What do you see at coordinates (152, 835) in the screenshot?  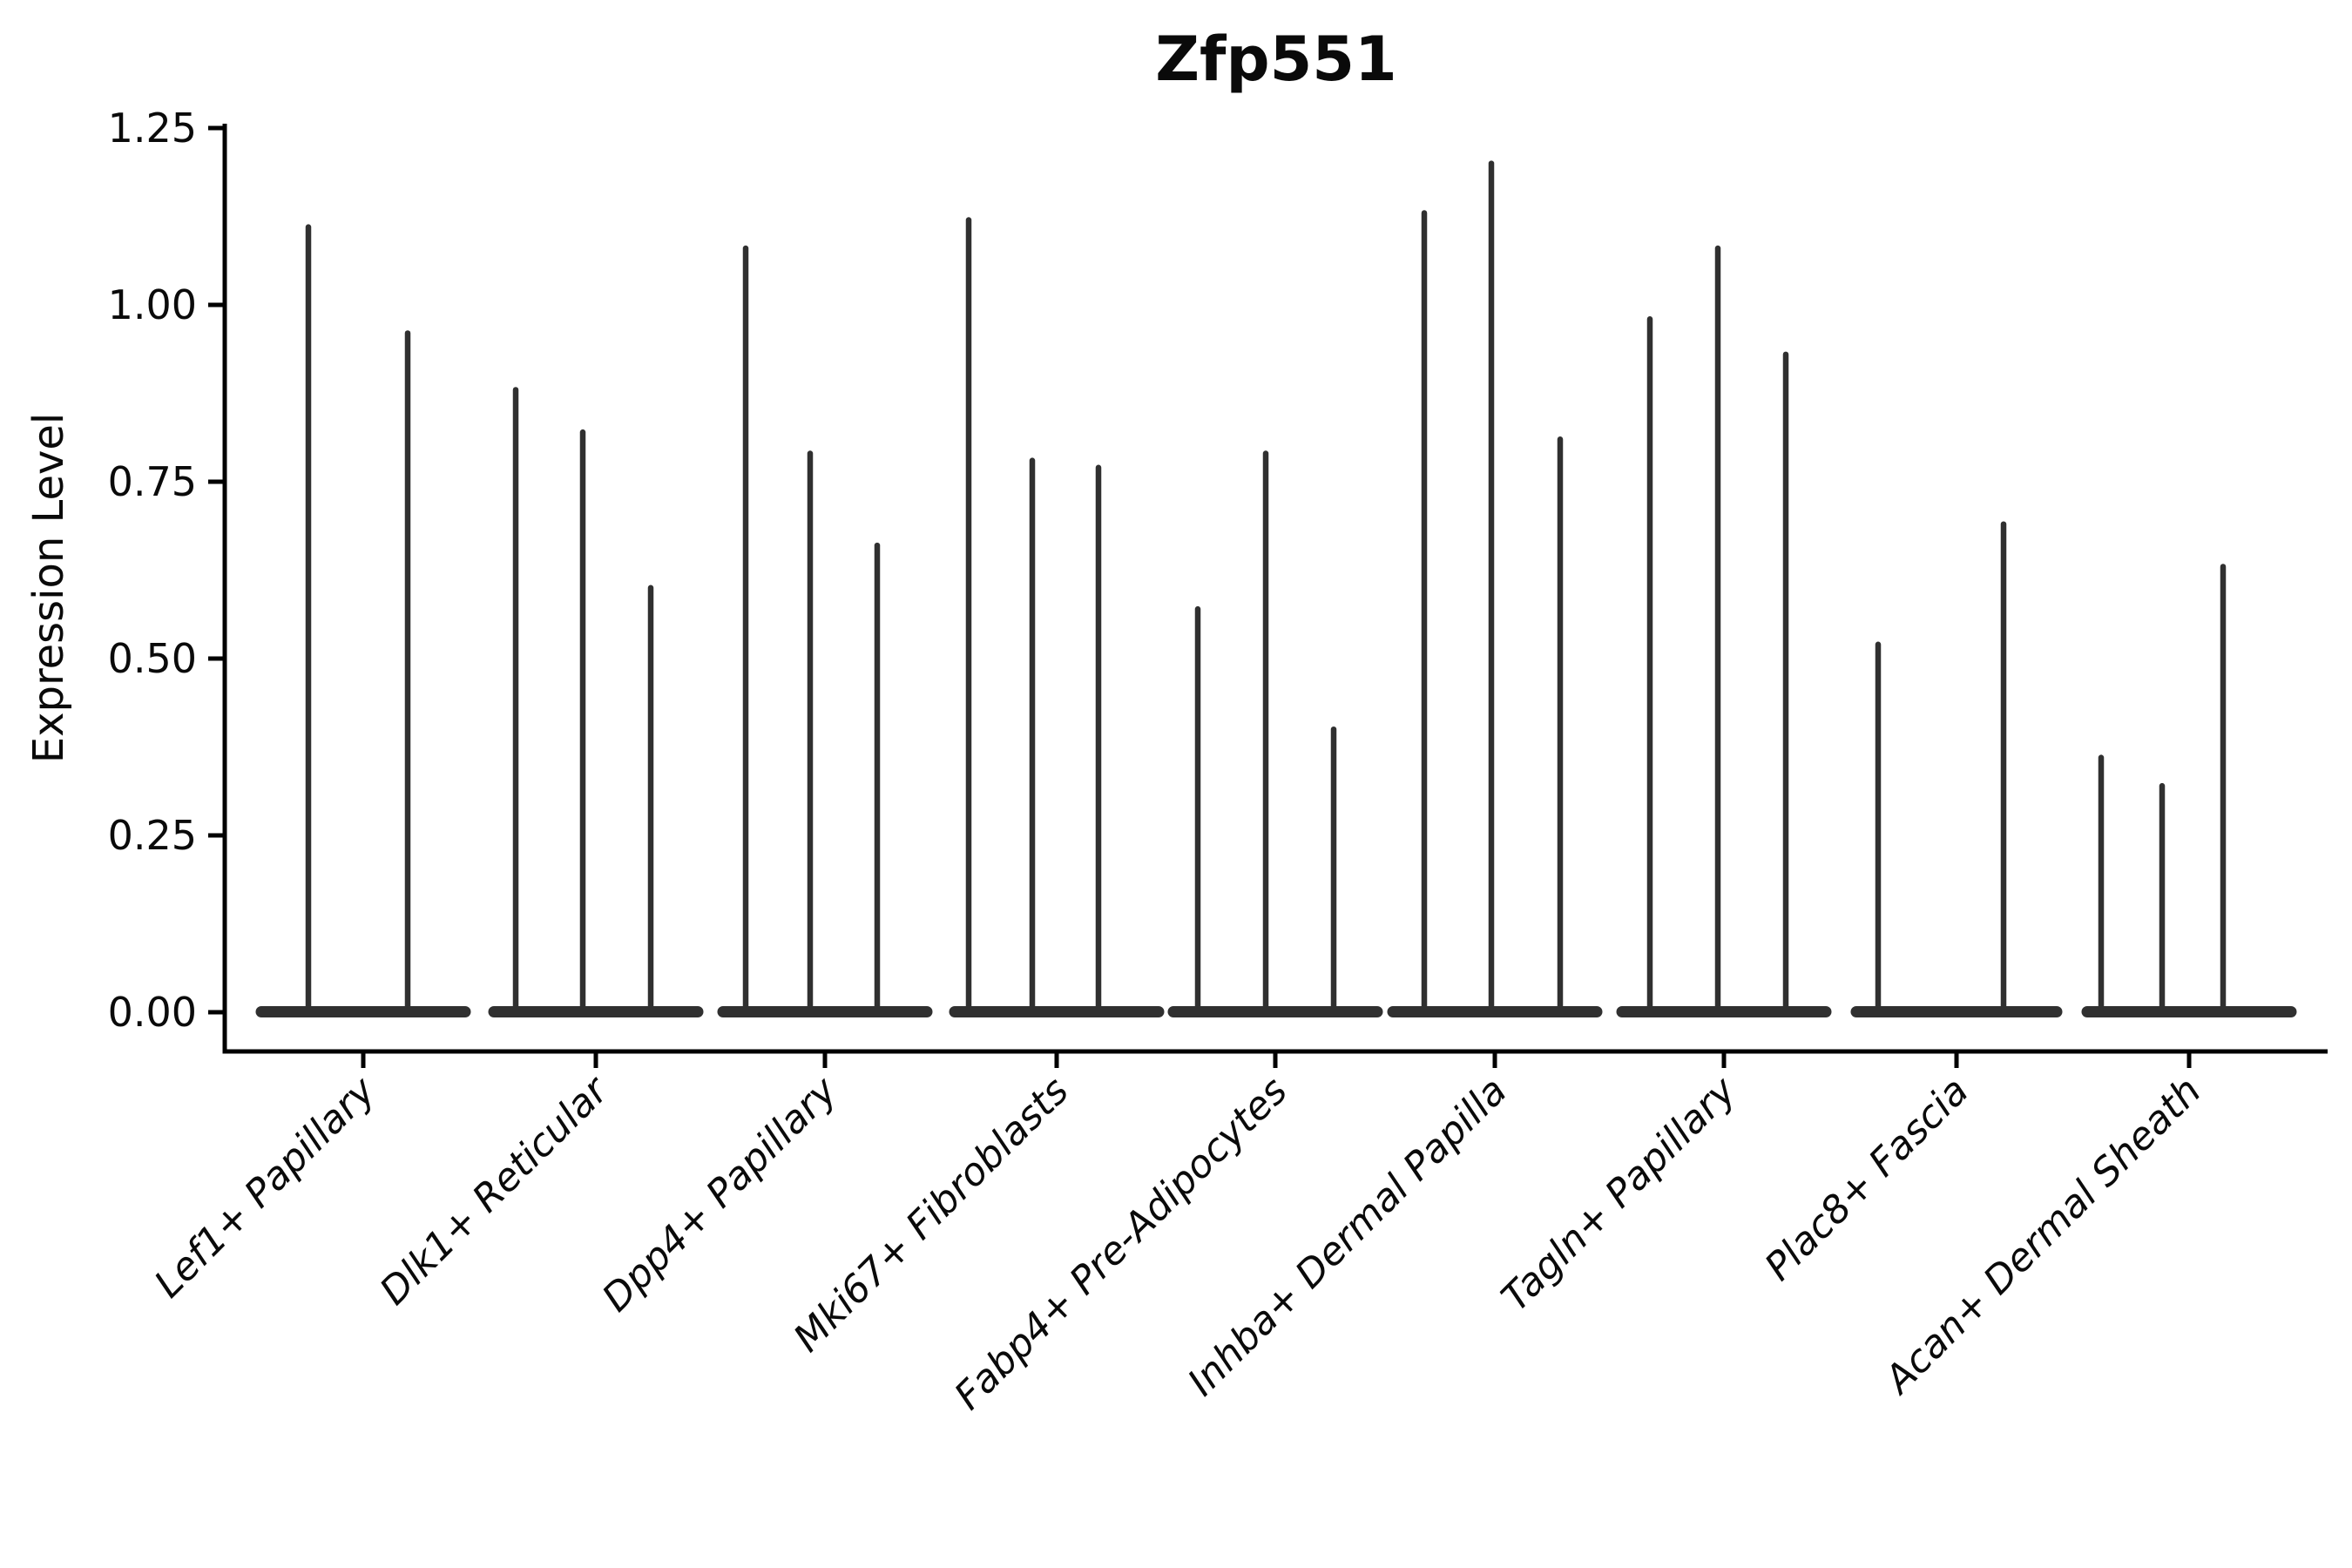 I see `y-tick-label: 0.25` at bounding box center [152, 835].